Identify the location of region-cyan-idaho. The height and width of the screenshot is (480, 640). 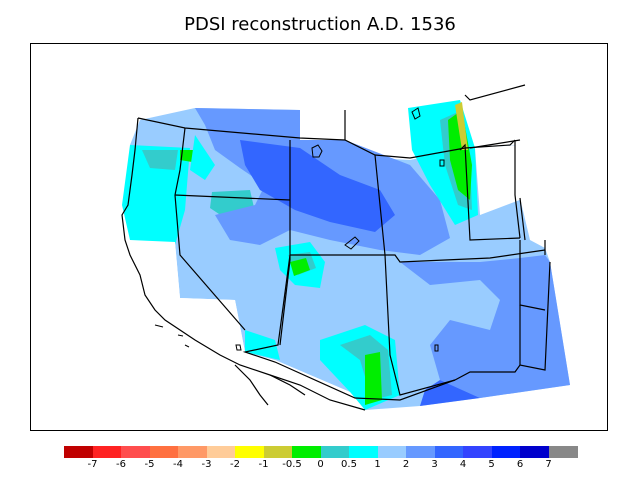
(202, 157).